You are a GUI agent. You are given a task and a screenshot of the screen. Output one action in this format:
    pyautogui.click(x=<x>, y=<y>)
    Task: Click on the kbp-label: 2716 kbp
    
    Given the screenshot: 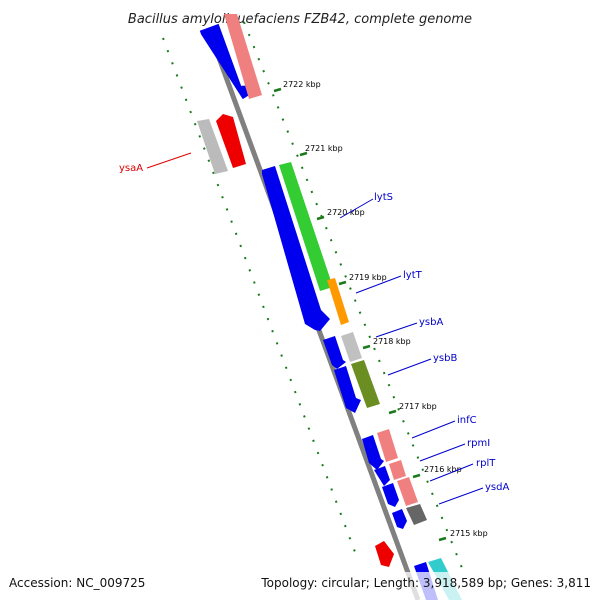 What is the action you would take?
    pyautogui.click(x=443, y=469)
    